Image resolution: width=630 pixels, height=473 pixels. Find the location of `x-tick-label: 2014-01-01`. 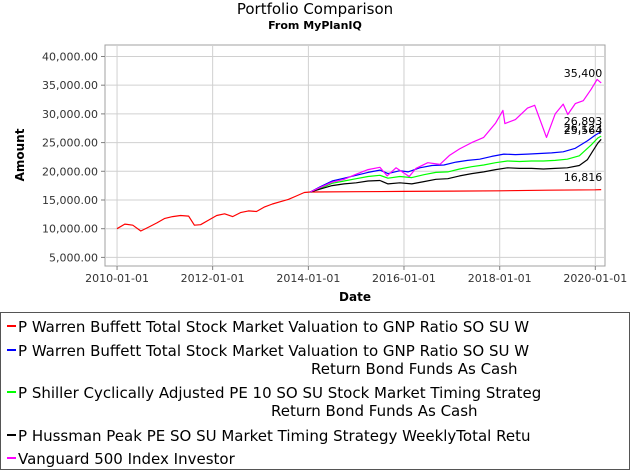

x-tick-label: 2014-01-01 is located at coordinates (308, 278).